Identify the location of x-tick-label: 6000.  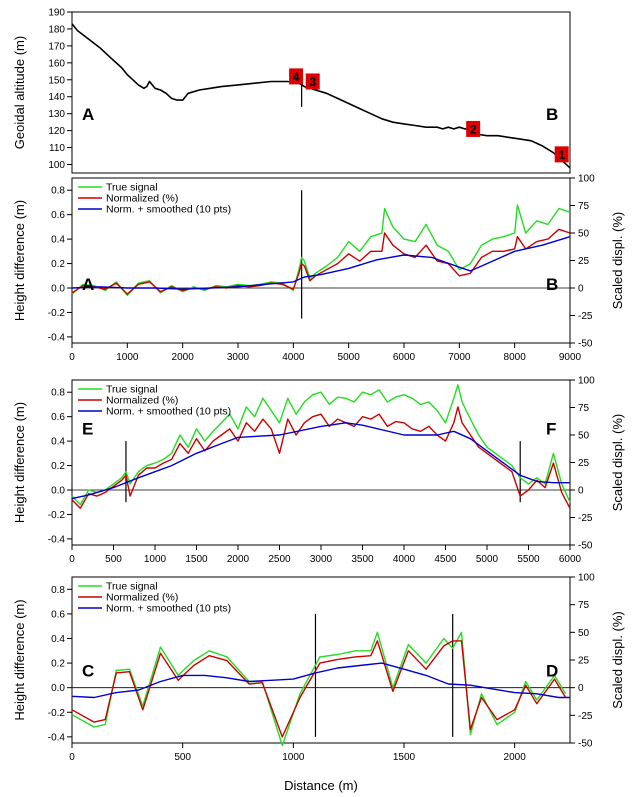
(570, 559).